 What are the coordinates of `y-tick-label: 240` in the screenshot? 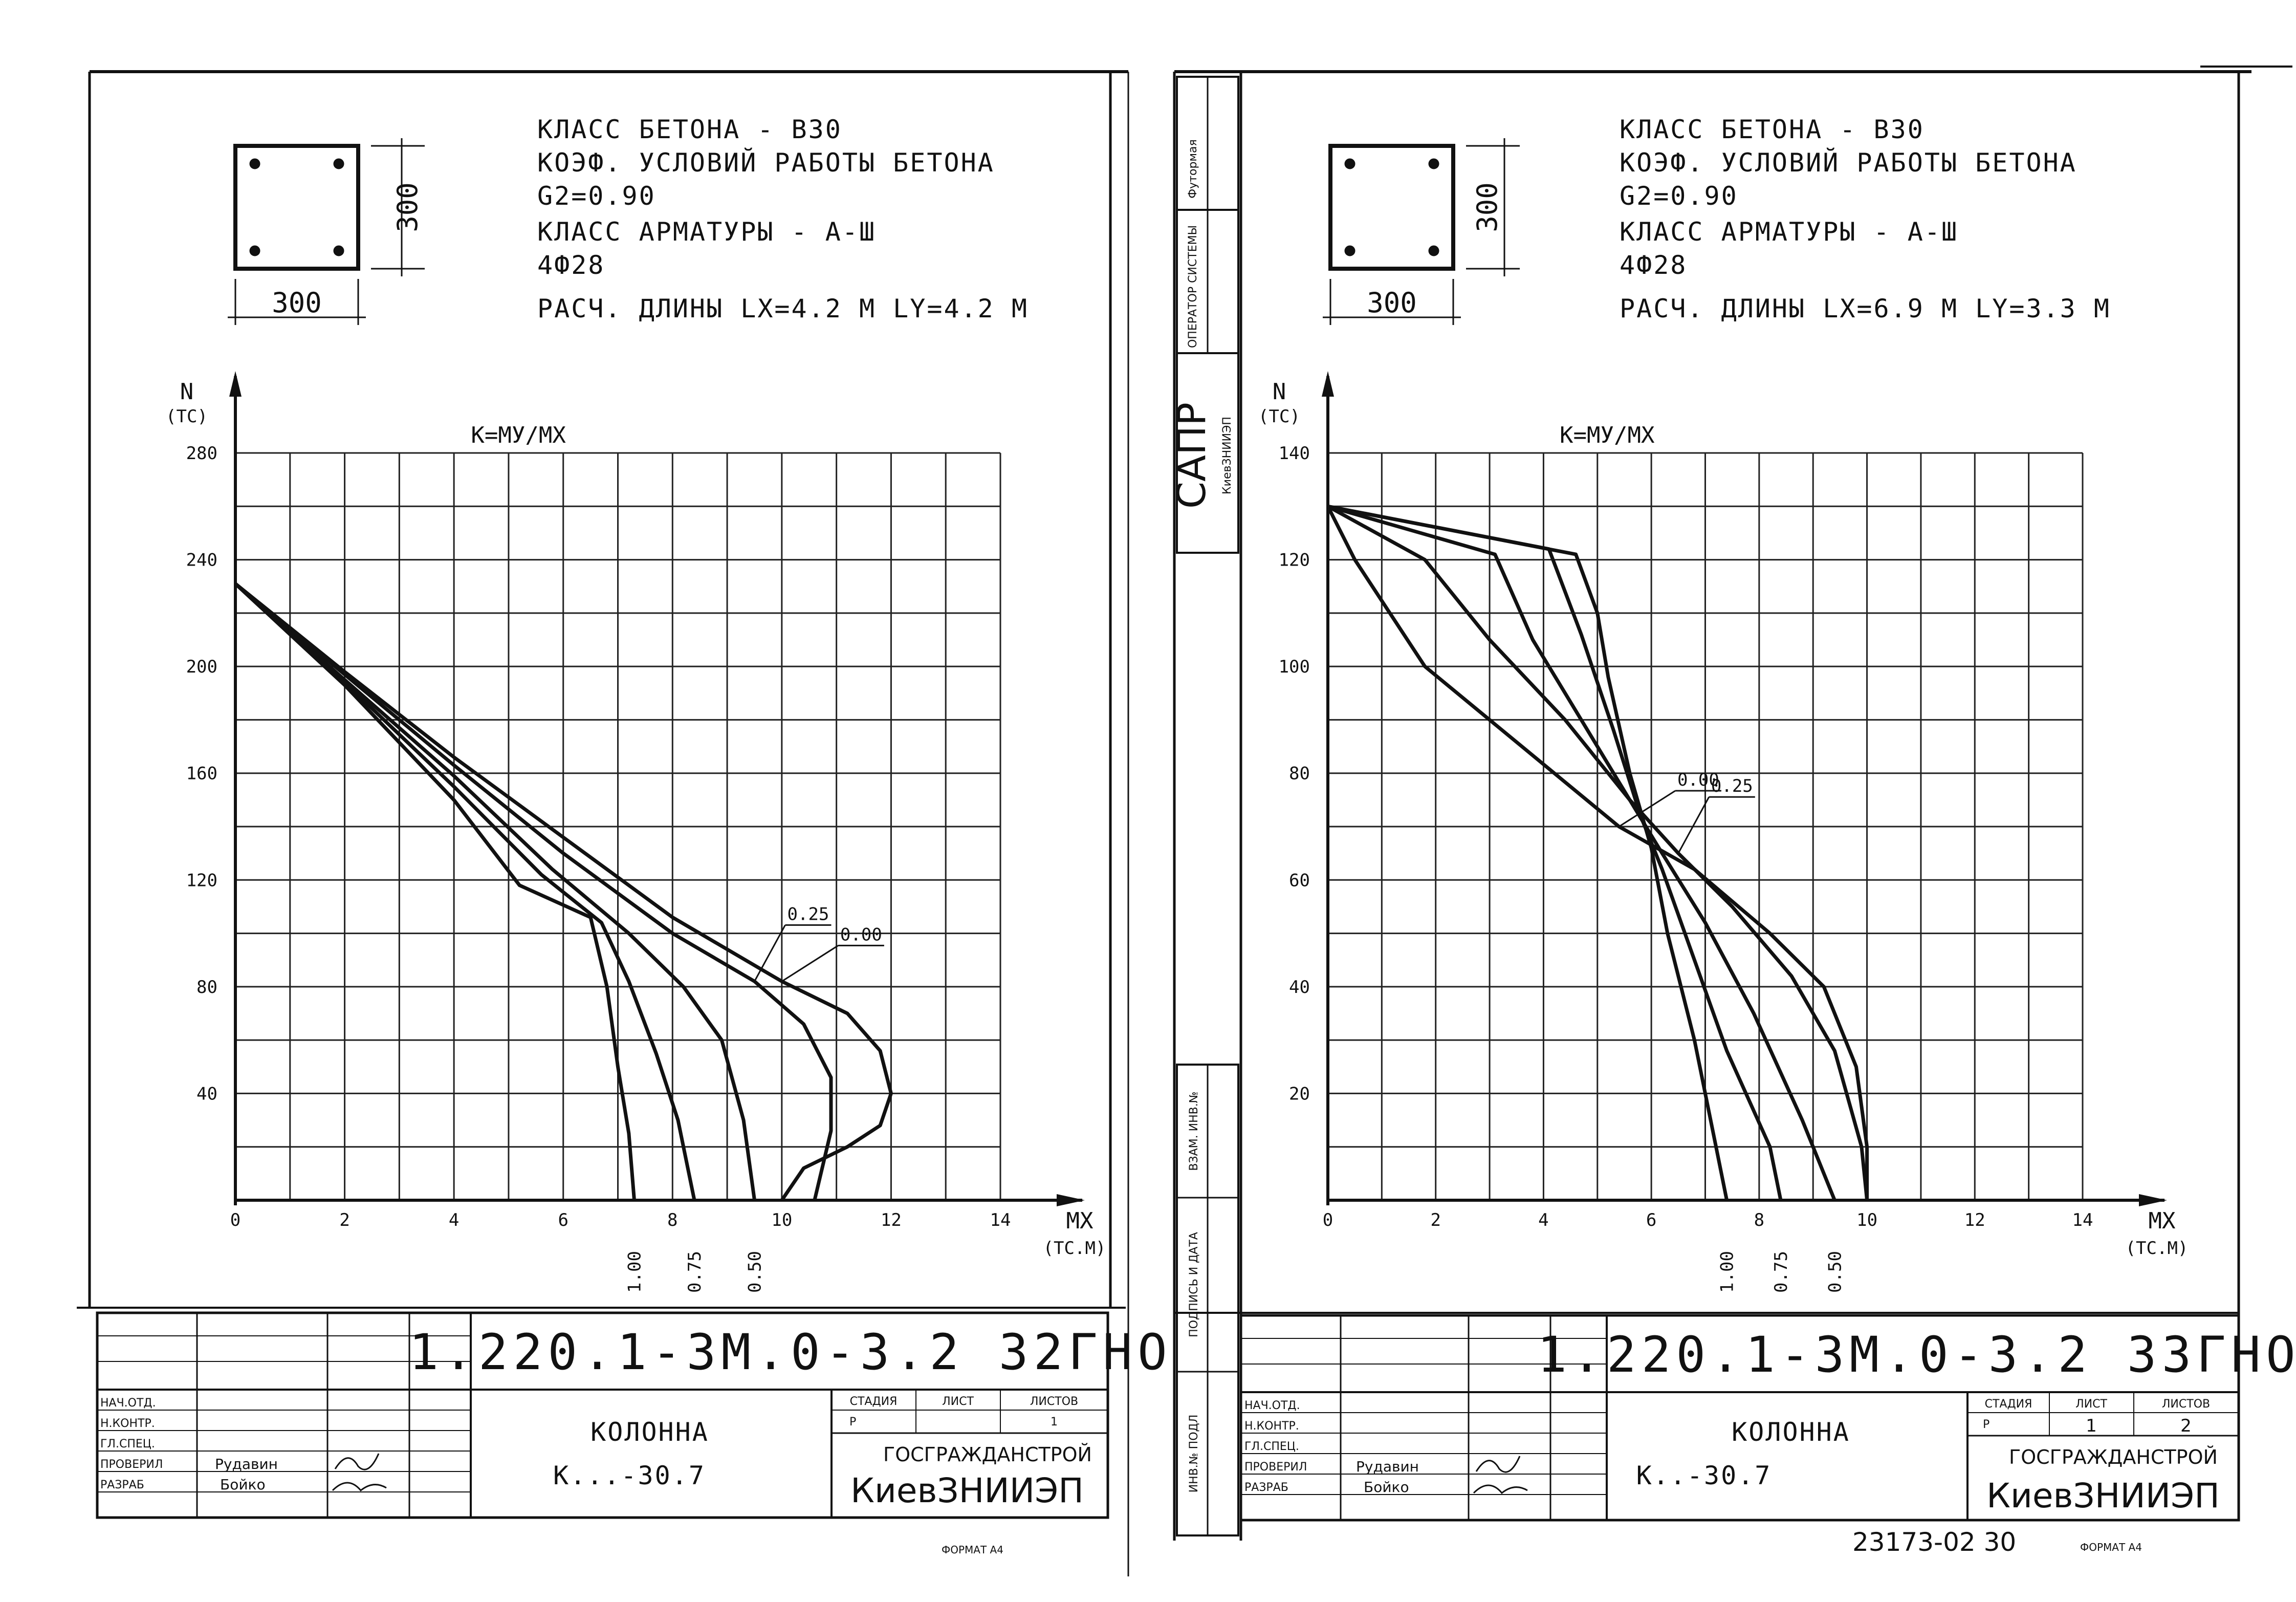 It's located at (201, 561).